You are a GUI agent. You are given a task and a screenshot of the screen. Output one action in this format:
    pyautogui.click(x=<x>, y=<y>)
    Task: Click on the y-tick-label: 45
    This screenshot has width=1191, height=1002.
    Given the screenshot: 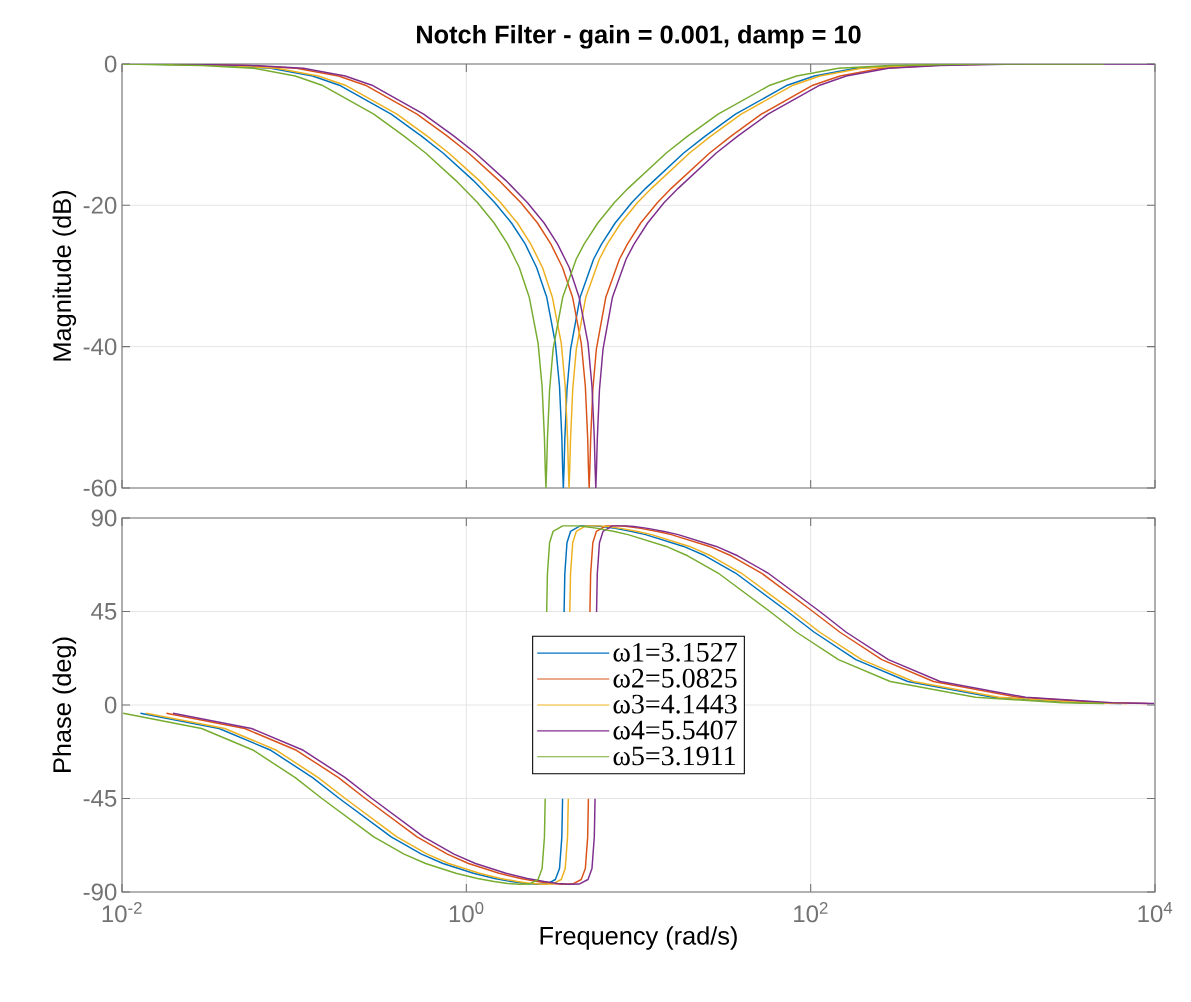 What is the action you would take?
    pyautogui.click(x=104, y=611)
    